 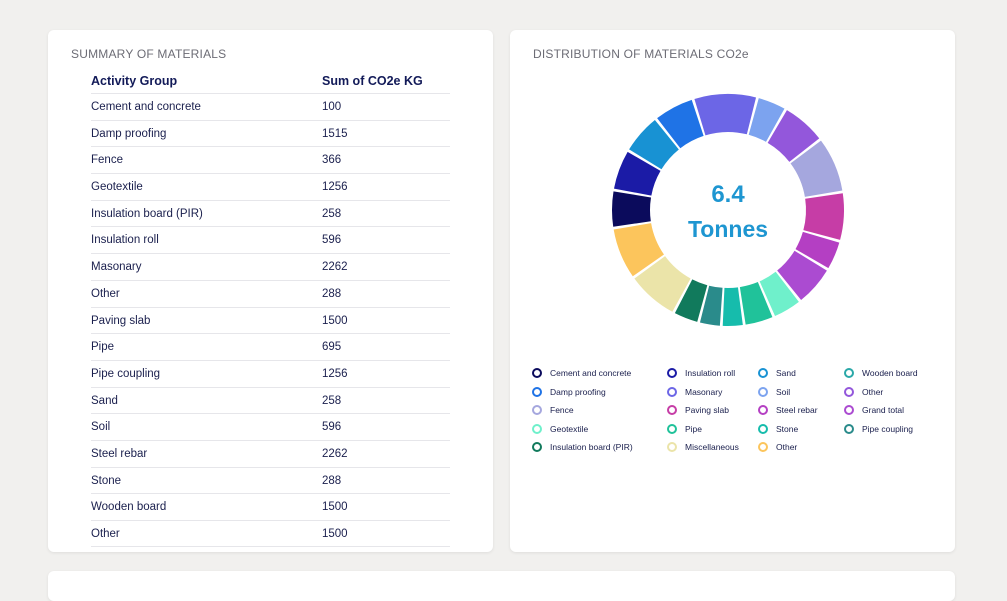 What do you see at coordinates (562, 410) in the screenshot?
I see `legend-label: Fence` at bounding box center [562, 410].